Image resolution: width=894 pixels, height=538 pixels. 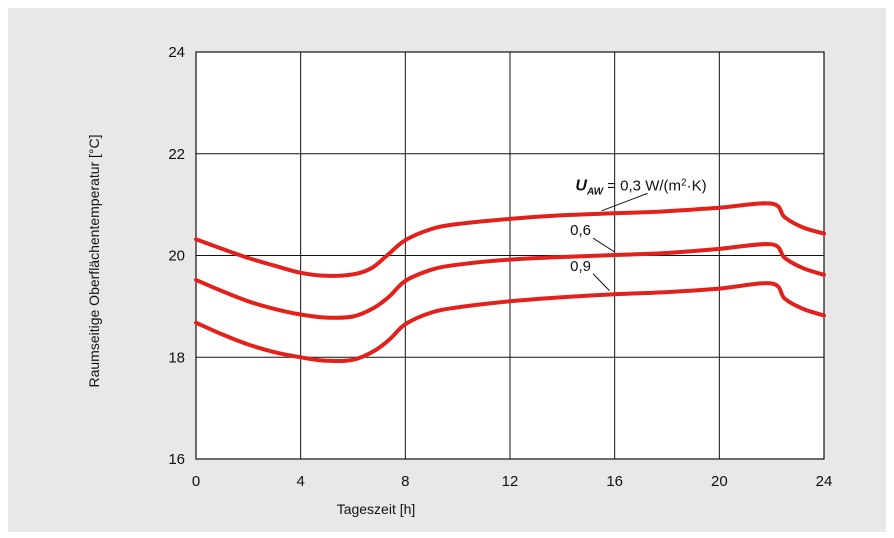 What do you see at coordinates (176, 52) in the screenshot?
I see `y-tick-label: 24` at bounding box center [176, 52].